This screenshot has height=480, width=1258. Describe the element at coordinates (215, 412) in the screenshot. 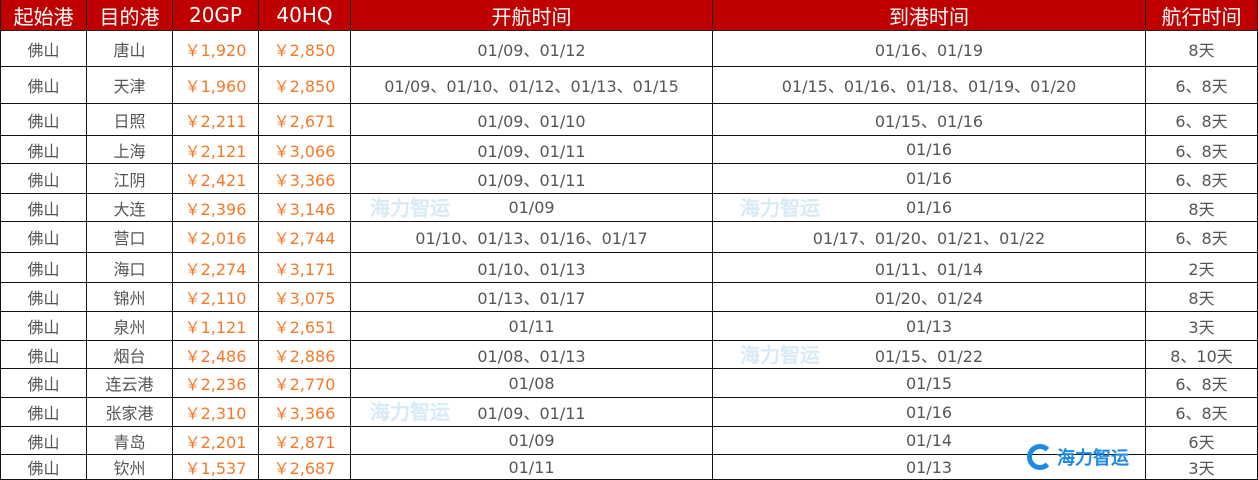

I see `cell-20gp: ￥2,310` at that location.